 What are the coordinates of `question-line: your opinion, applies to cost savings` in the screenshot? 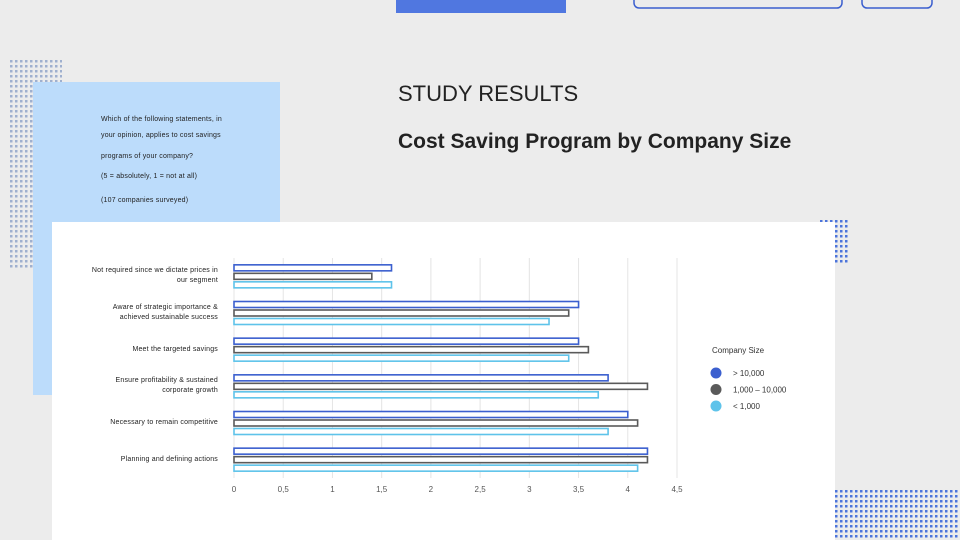 It's located at (161, 135).